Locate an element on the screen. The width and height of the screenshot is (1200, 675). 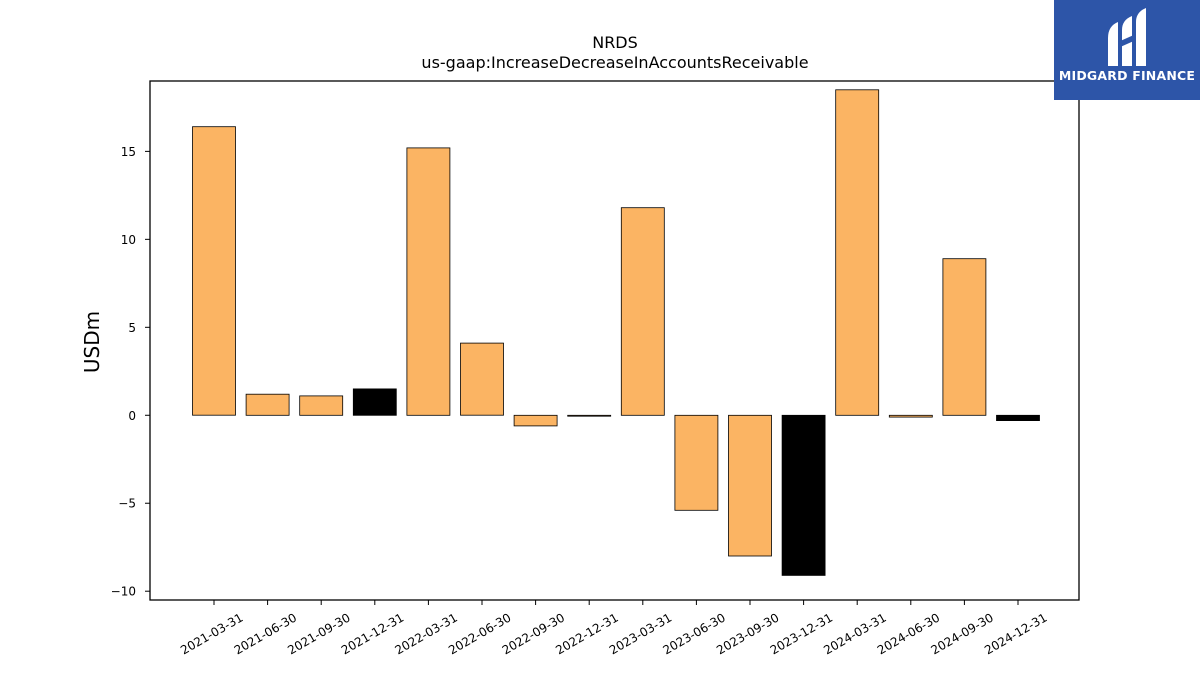
brand-logo: MIDGARD FINANCE is located at coordinates (1127, 50).